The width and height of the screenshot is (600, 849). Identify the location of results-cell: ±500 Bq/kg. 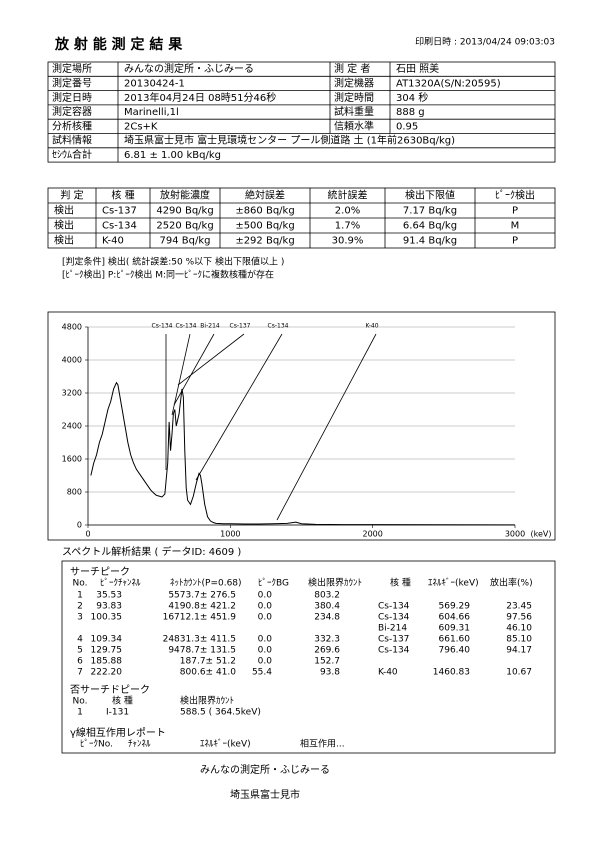
(264, 226).